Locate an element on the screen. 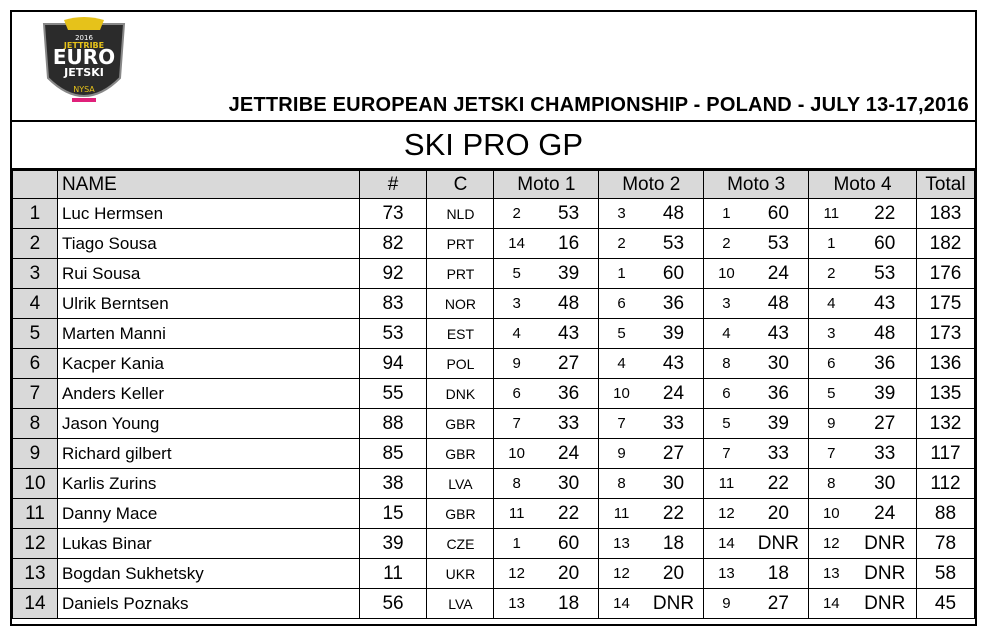 The height and width of the screenshot is (638, 989). rider-number: 82 is located at coordinates (393, 243).